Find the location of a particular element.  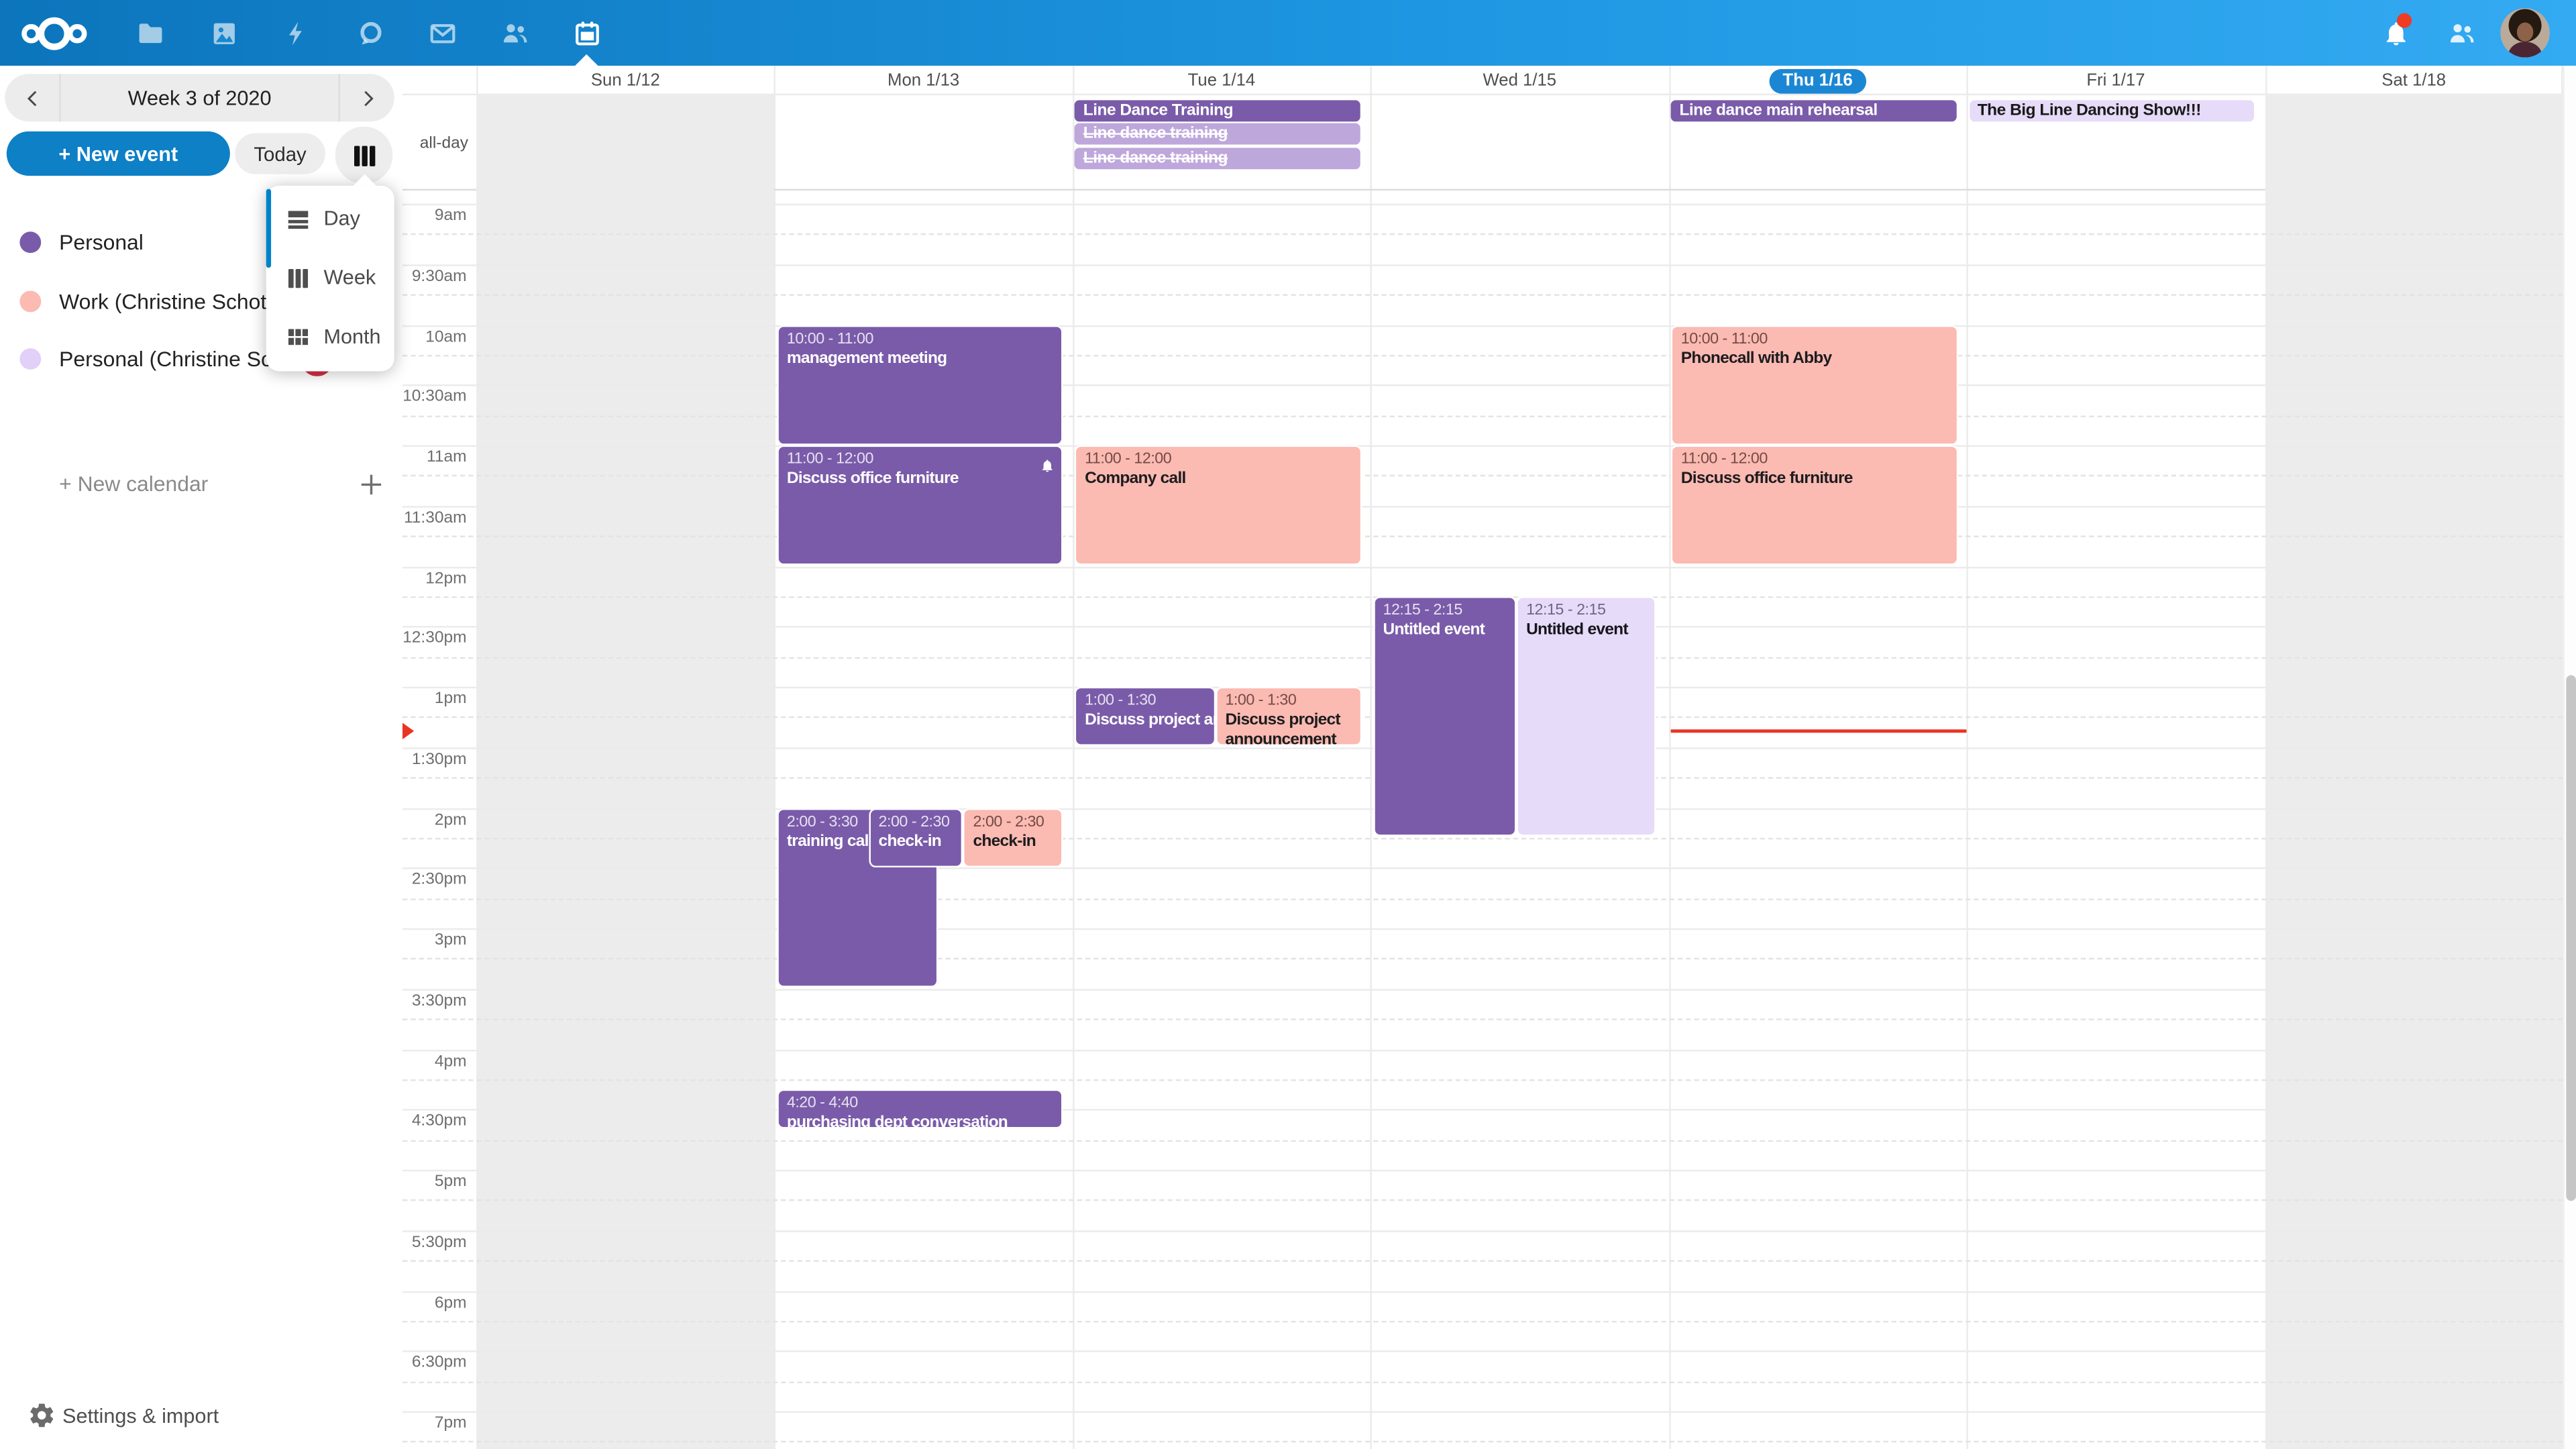

event-phonecall-with-abby: 10:00 - 11:00 Phonecall with Abby is located at coordinates (1814, 384).